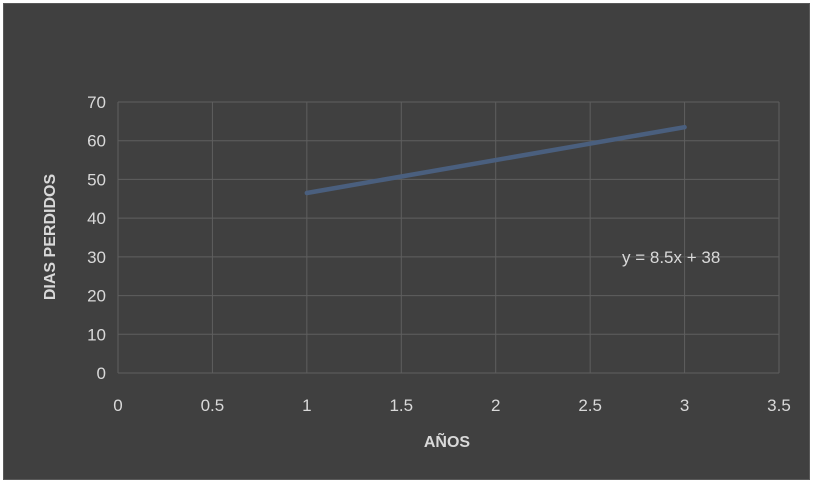  What do you see at coordinates (96, 218) in the screenshot?
I see `y-tick-label: 40` at bounding box center [96, 218].